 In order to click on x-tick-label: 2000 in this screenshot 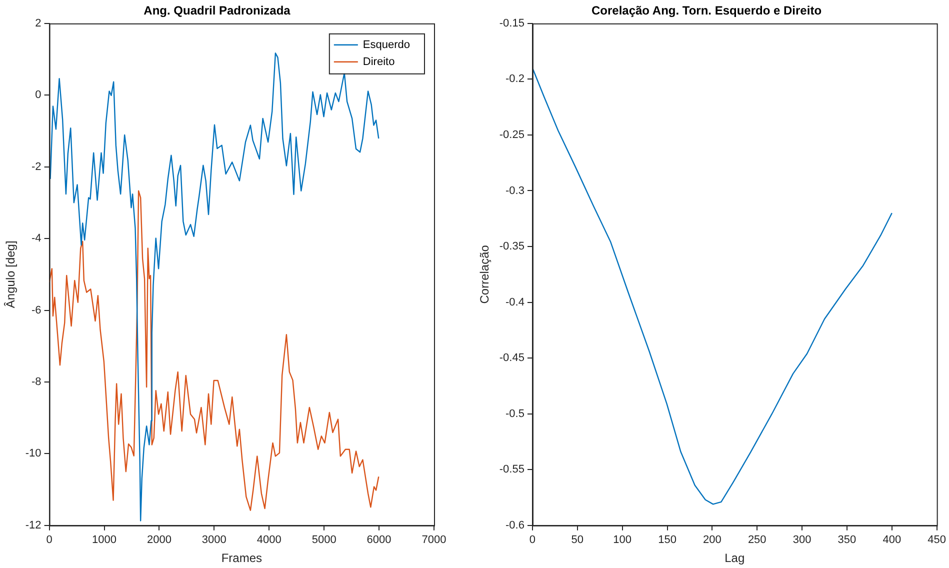, I will do `click(159, 540)`.